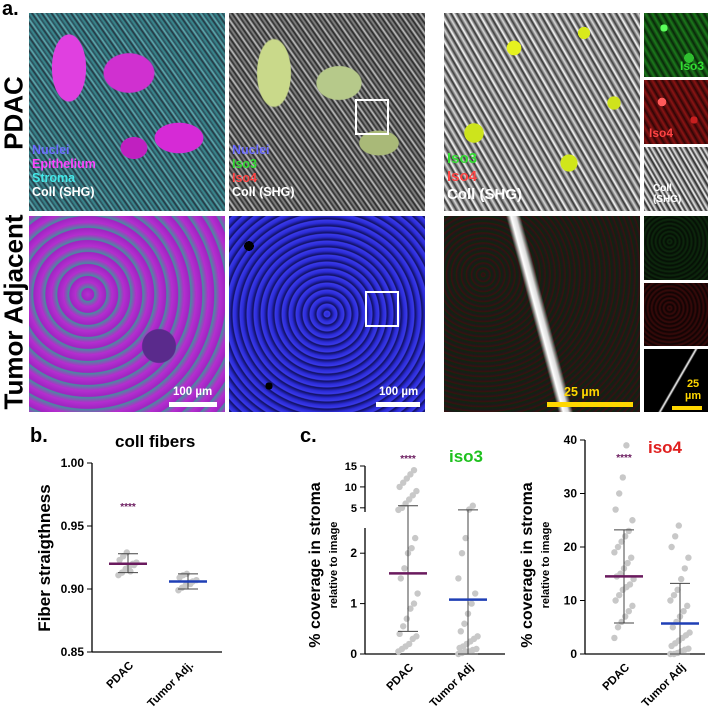  I want to click on channel-coll-adjacent: 25 µm, so click(676, 380).